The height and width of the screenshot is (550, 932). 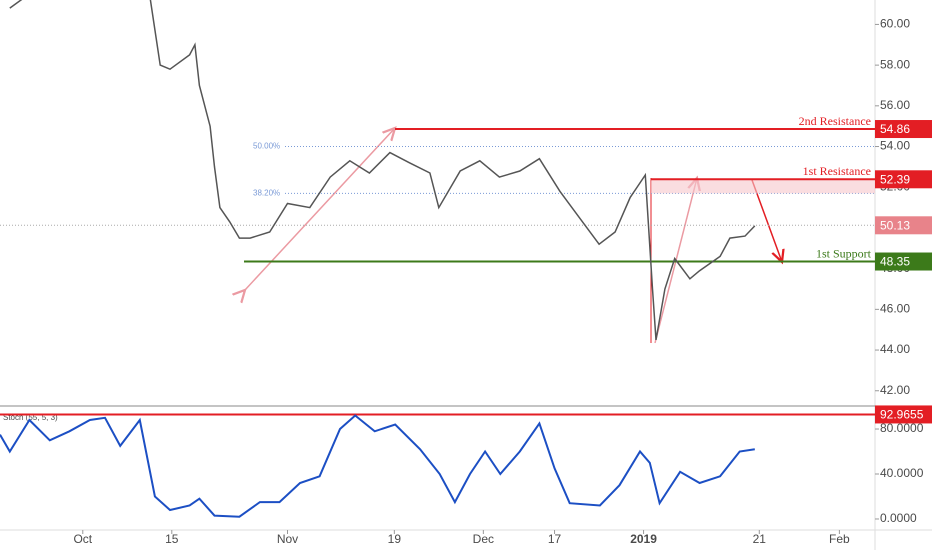 What do you see at coordinates (895, 349) in the screenshot?
I see `y-tick-label: 44.00` at bounding box center [895, 349].